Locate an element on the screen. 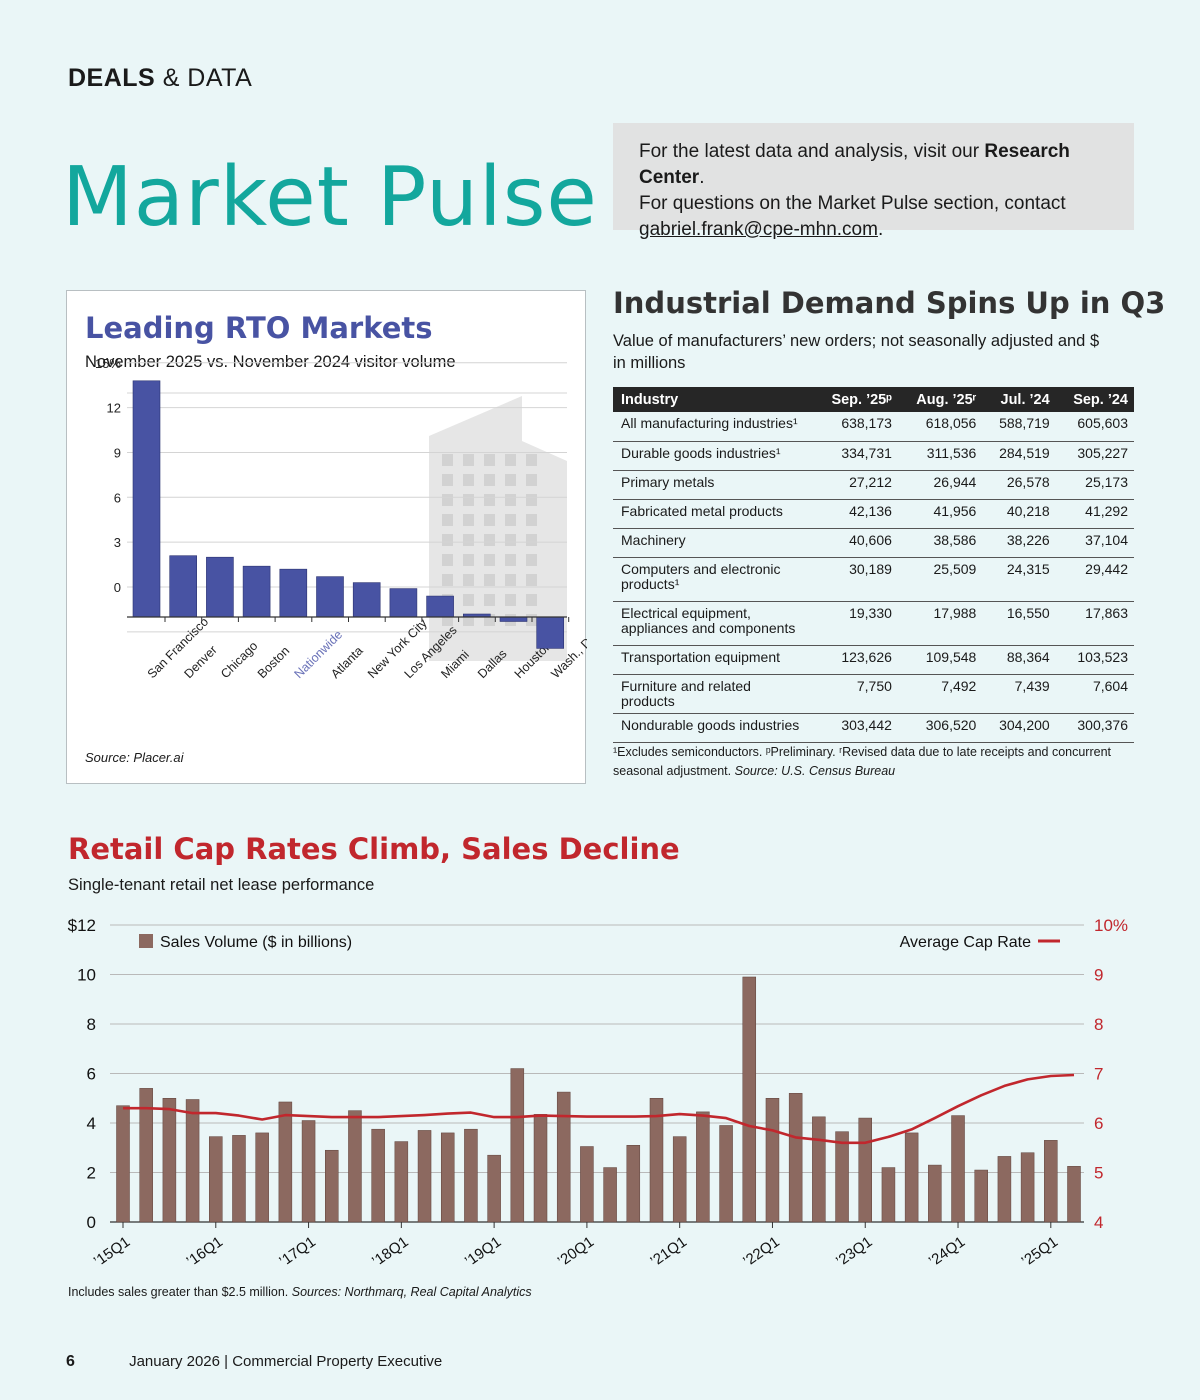 This screenshot has width=1200, height=1400. rto-y-tick-label: 0 is located at coordinates (117, 587).